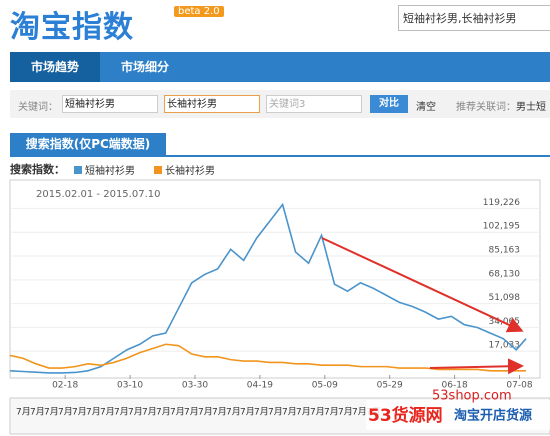 Image resolution: width=550 pixels, height=436 pixels. Describe the element at coordinates (531, 107) in the screenshot. I see `related-word: 男士短` at that location.